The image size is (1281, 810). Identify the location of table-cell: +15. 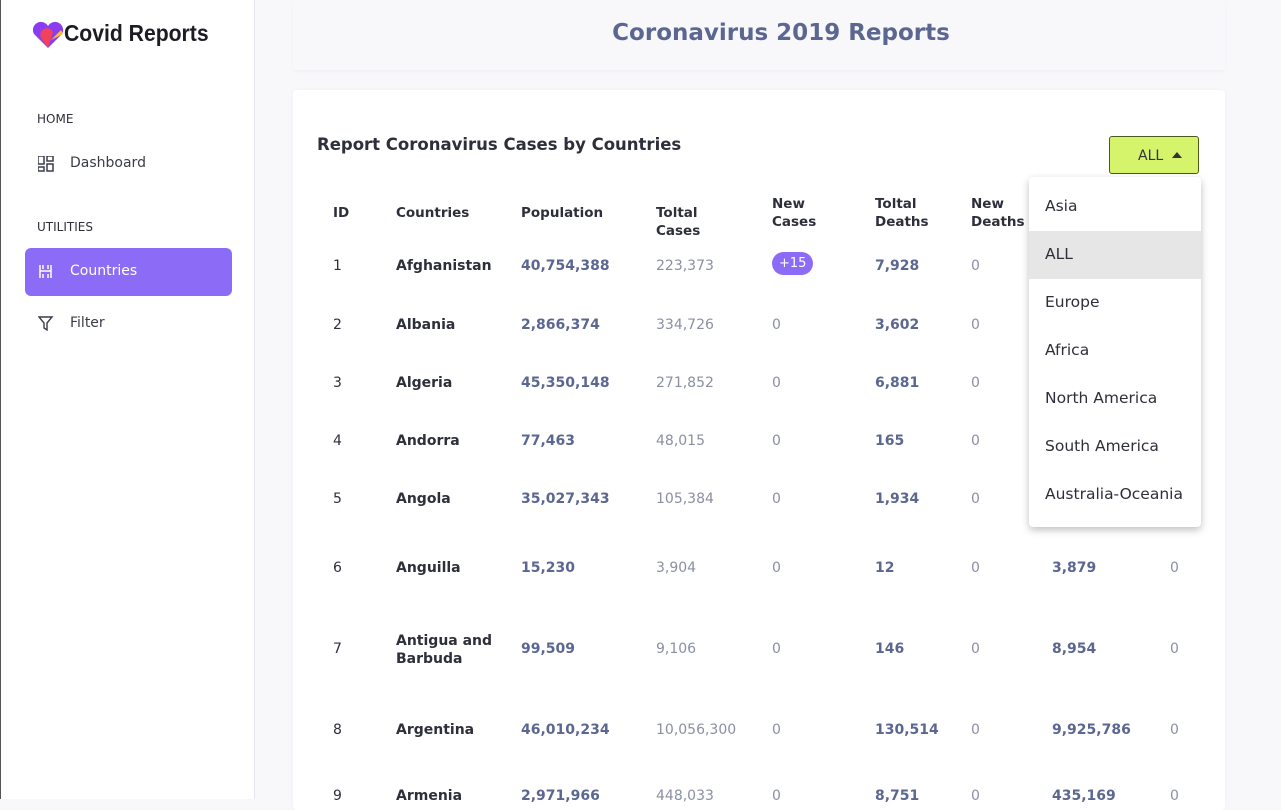
(793, 263).